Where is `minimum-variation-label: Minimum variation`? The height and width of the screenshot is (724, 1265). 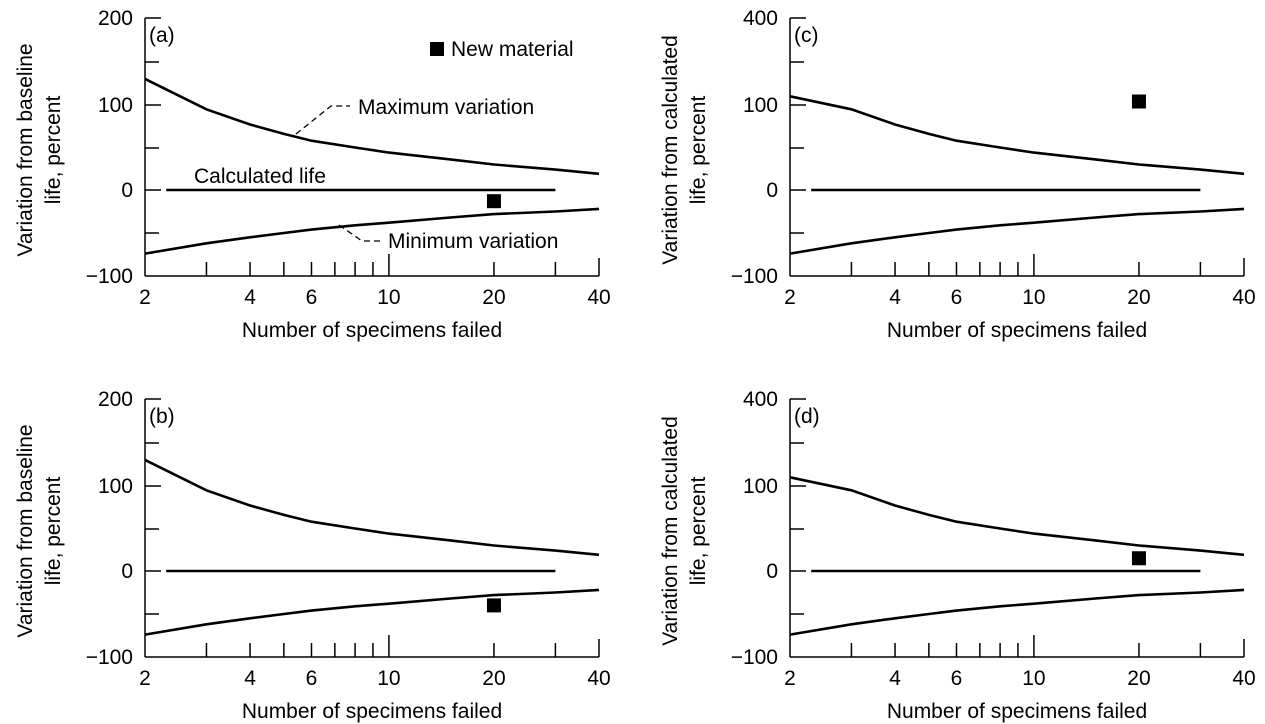
minimum-variation-label: Minimum variation is located at coordinates (473, 241).